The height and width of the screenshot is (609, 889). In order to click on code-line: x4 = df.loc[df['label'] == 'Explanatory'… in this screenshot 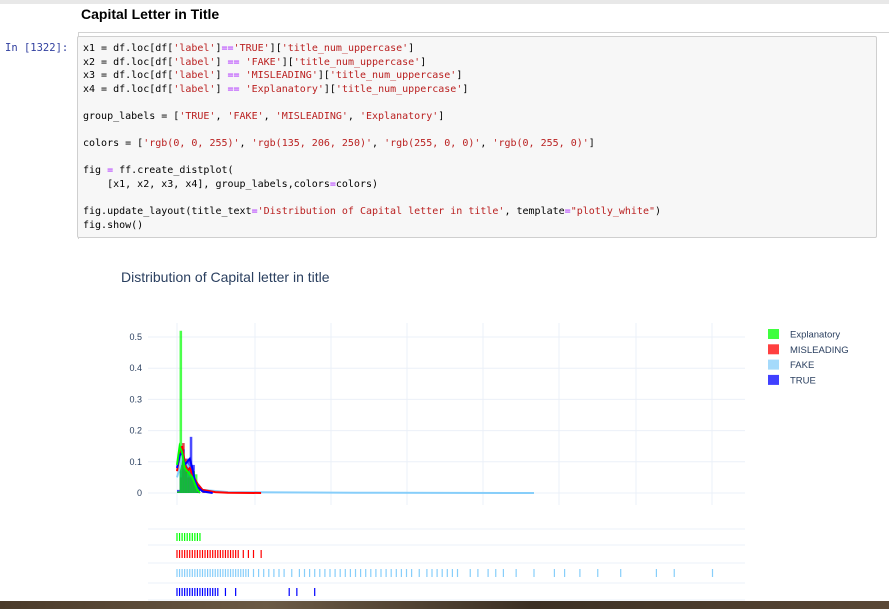, I will do `click(372, 90)`.